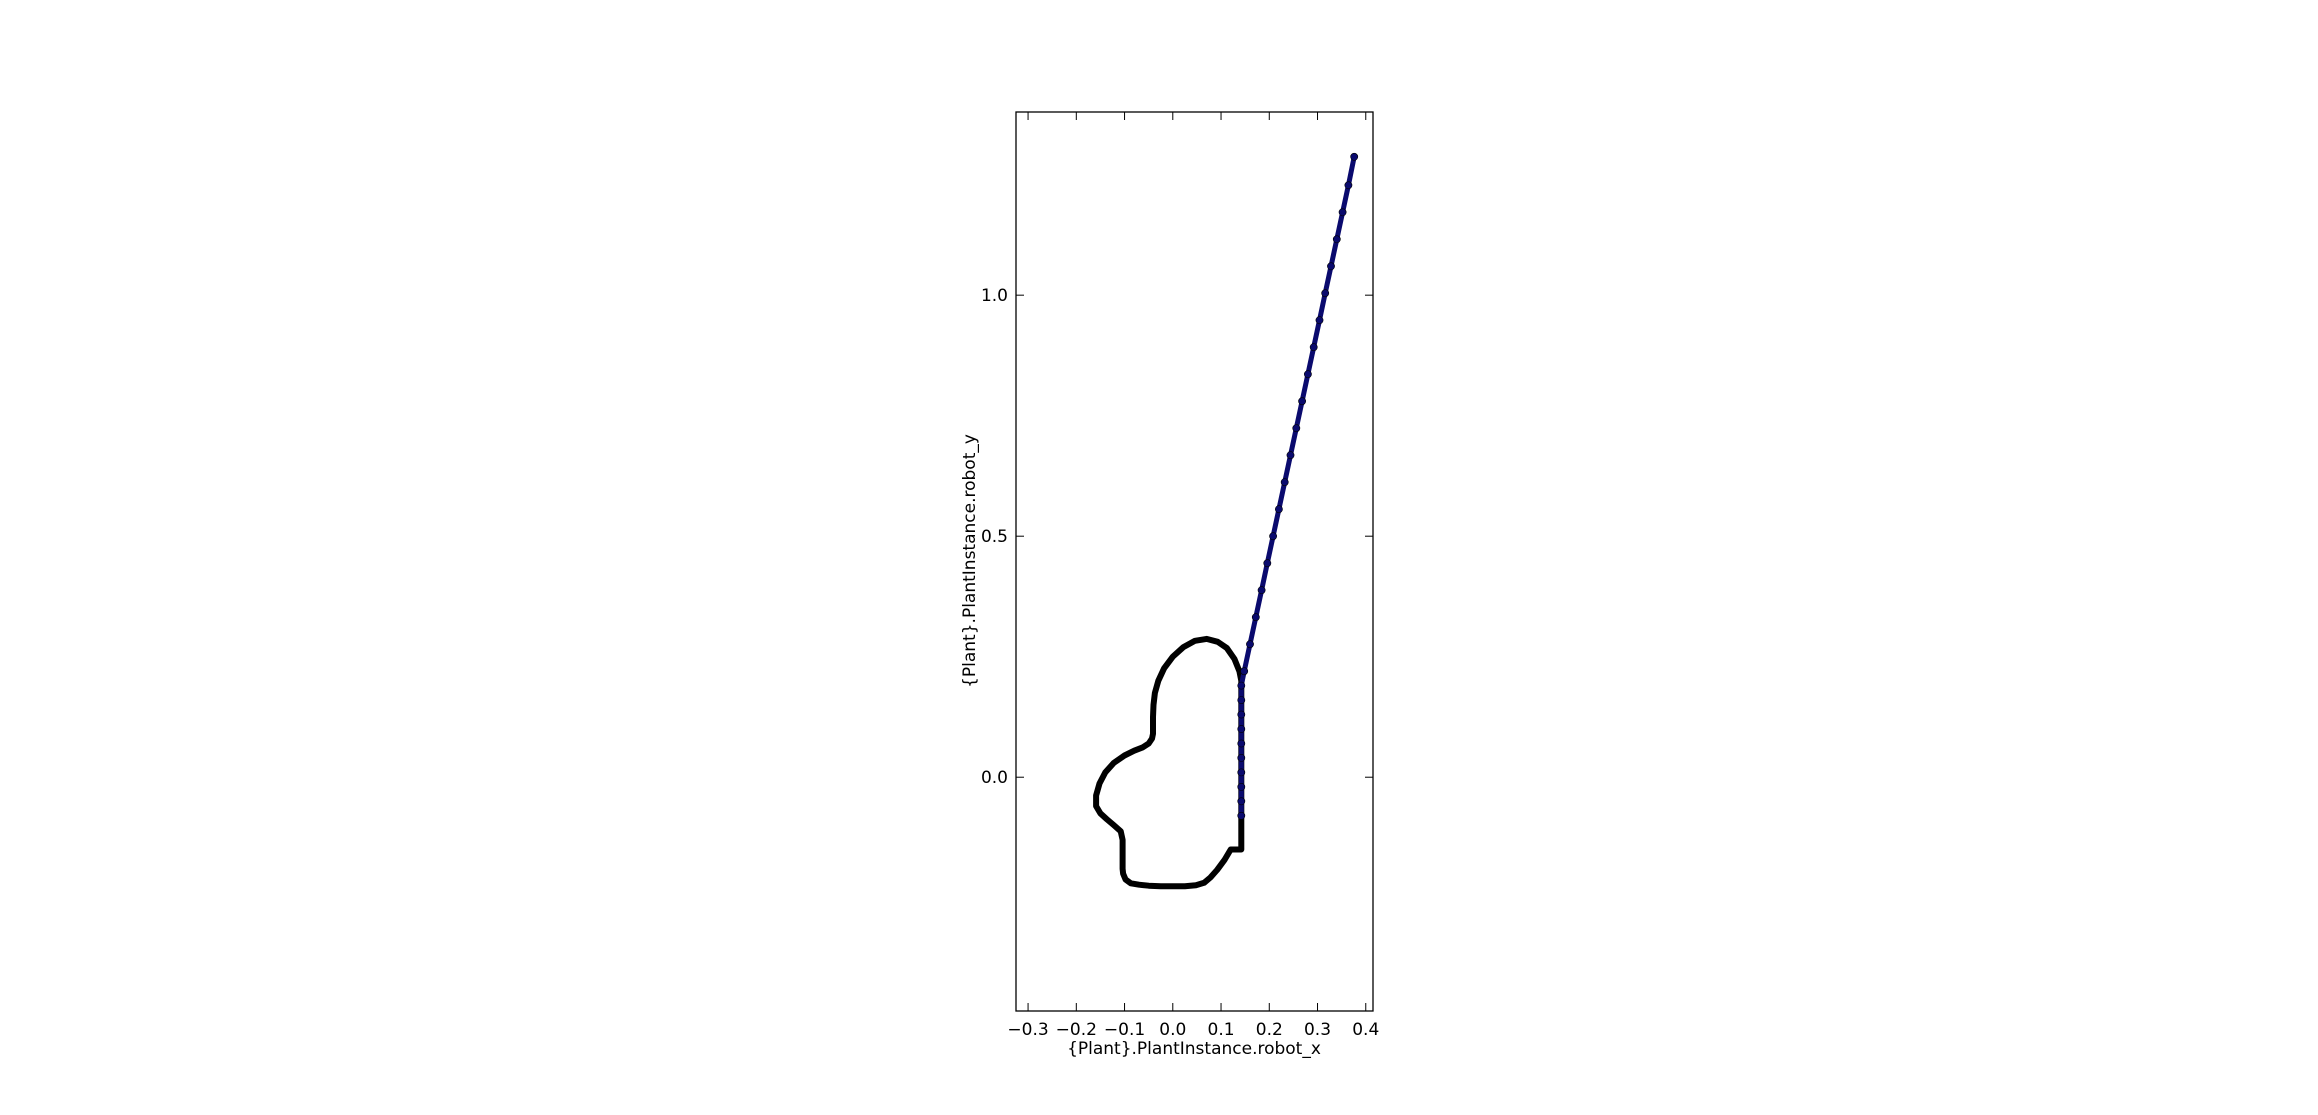  I want to click on y-tick-label: 1.0, so click(994, 296).